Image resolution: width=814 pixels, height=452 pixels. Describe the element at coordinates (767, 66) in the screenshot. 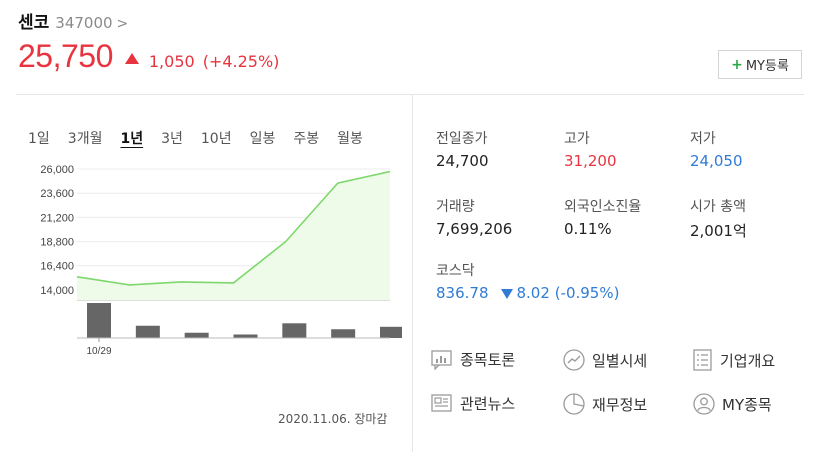

I see `my-register-label: MY등록` at that location.